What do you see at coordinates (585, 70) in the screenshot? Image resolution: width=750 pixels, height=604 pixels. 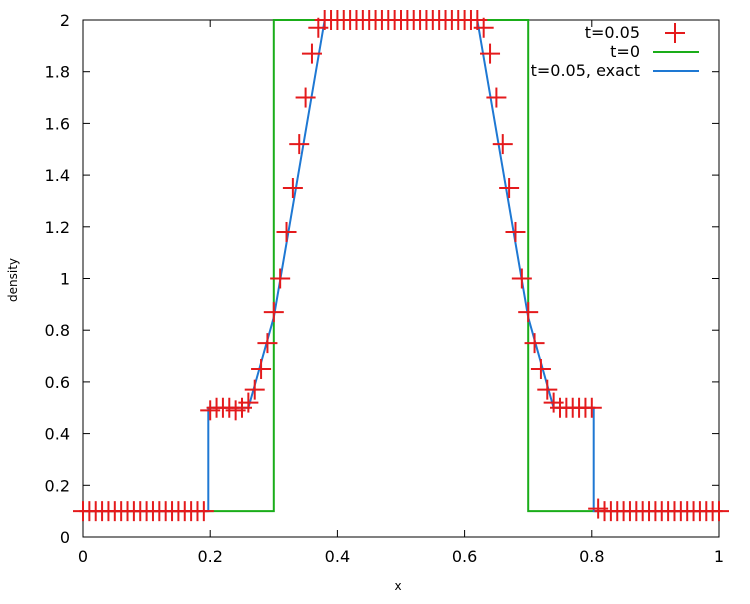 I see `legend-label-exact: t=0.05, exact` at bounding box center [585, 70].